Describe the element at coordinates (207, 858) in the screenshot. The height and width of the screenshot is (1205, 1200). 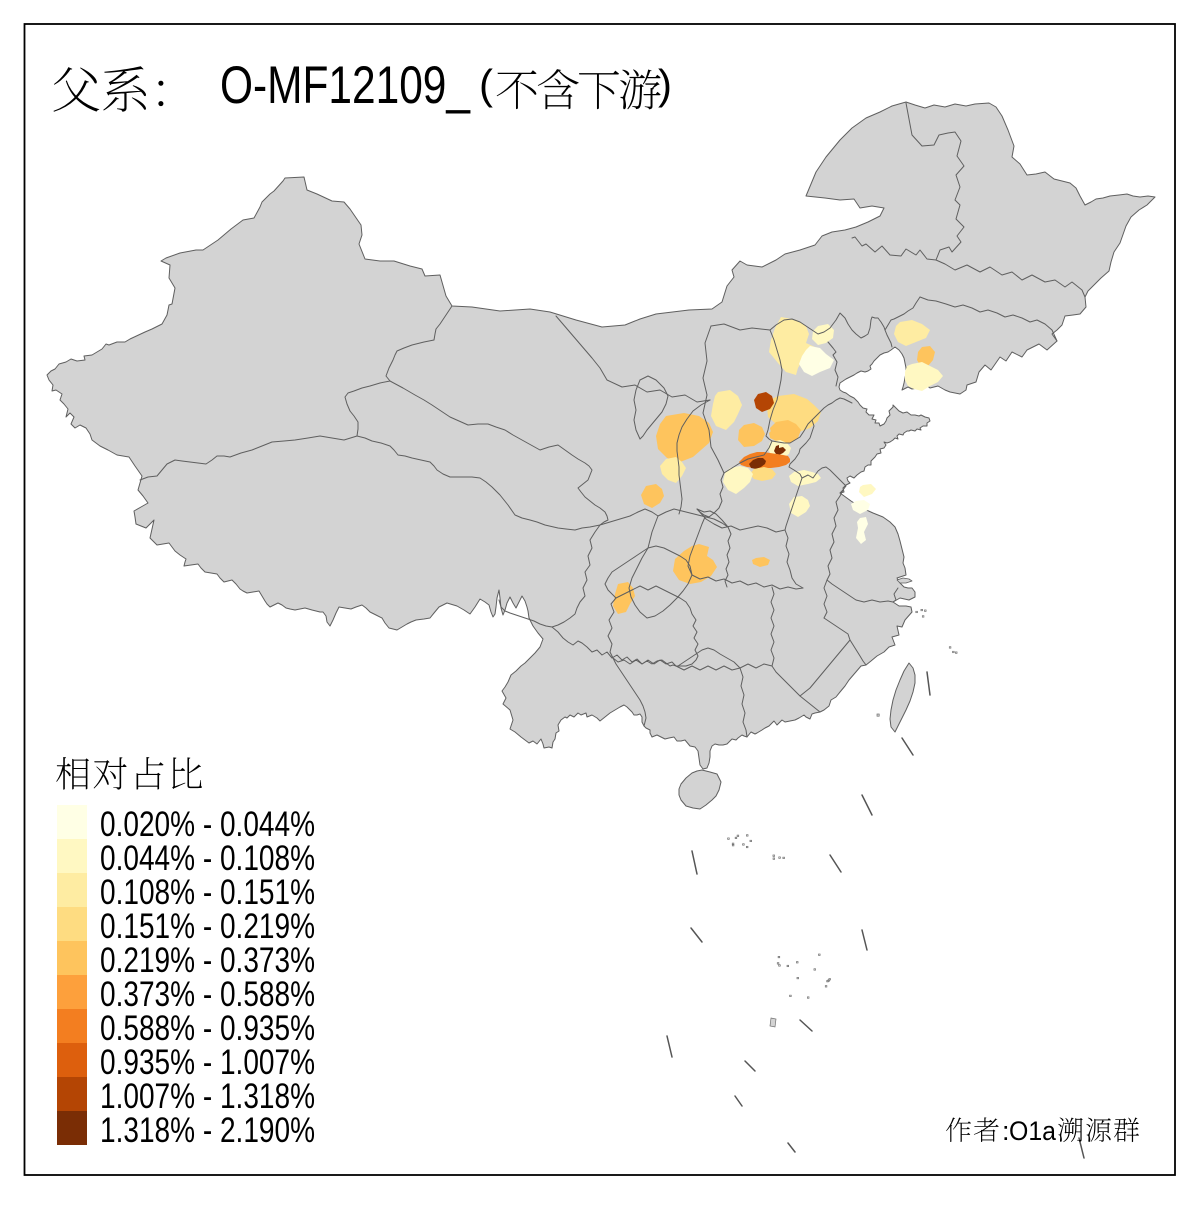
I see `svg-text: 0.044% - 0.108%` at that location.